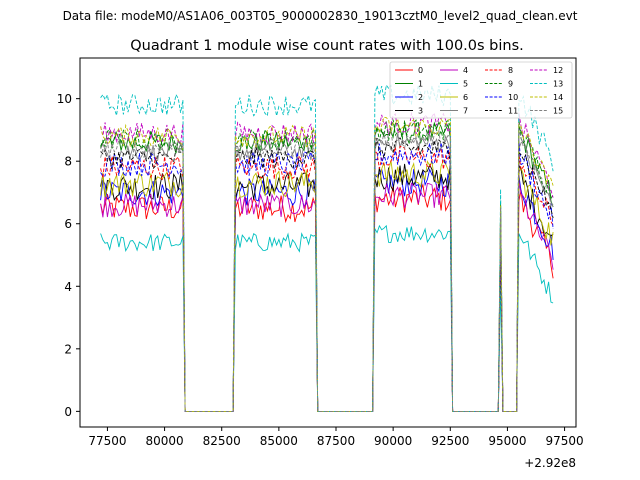 This screenshot has height=480, width=640. I want to click on legend-label-9: 9, so click(510, 84).